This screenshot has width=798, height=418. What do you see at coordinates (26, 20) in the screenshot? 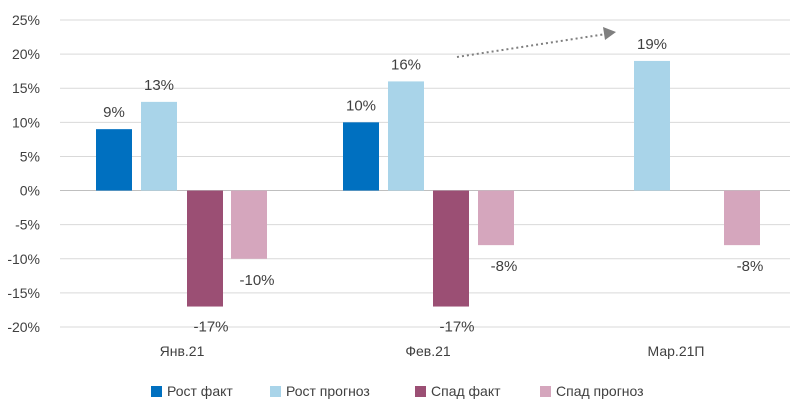
I see `y-tick-label: 25%` at bounding box center [26, 20].